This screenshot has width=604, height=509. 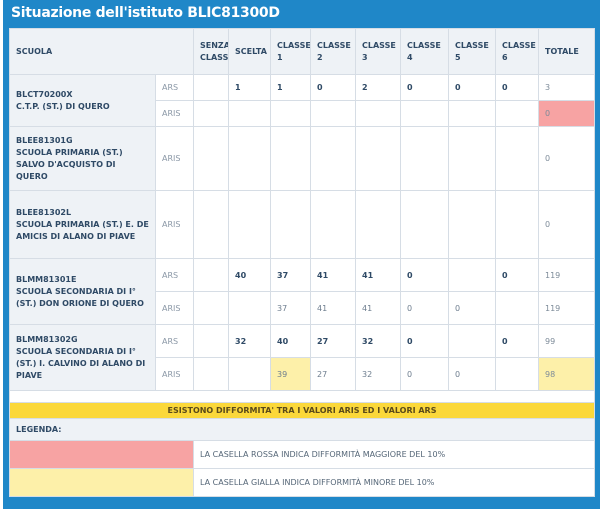 I want to click on column-header: CLASSE 6, so click(x=517, y=51).